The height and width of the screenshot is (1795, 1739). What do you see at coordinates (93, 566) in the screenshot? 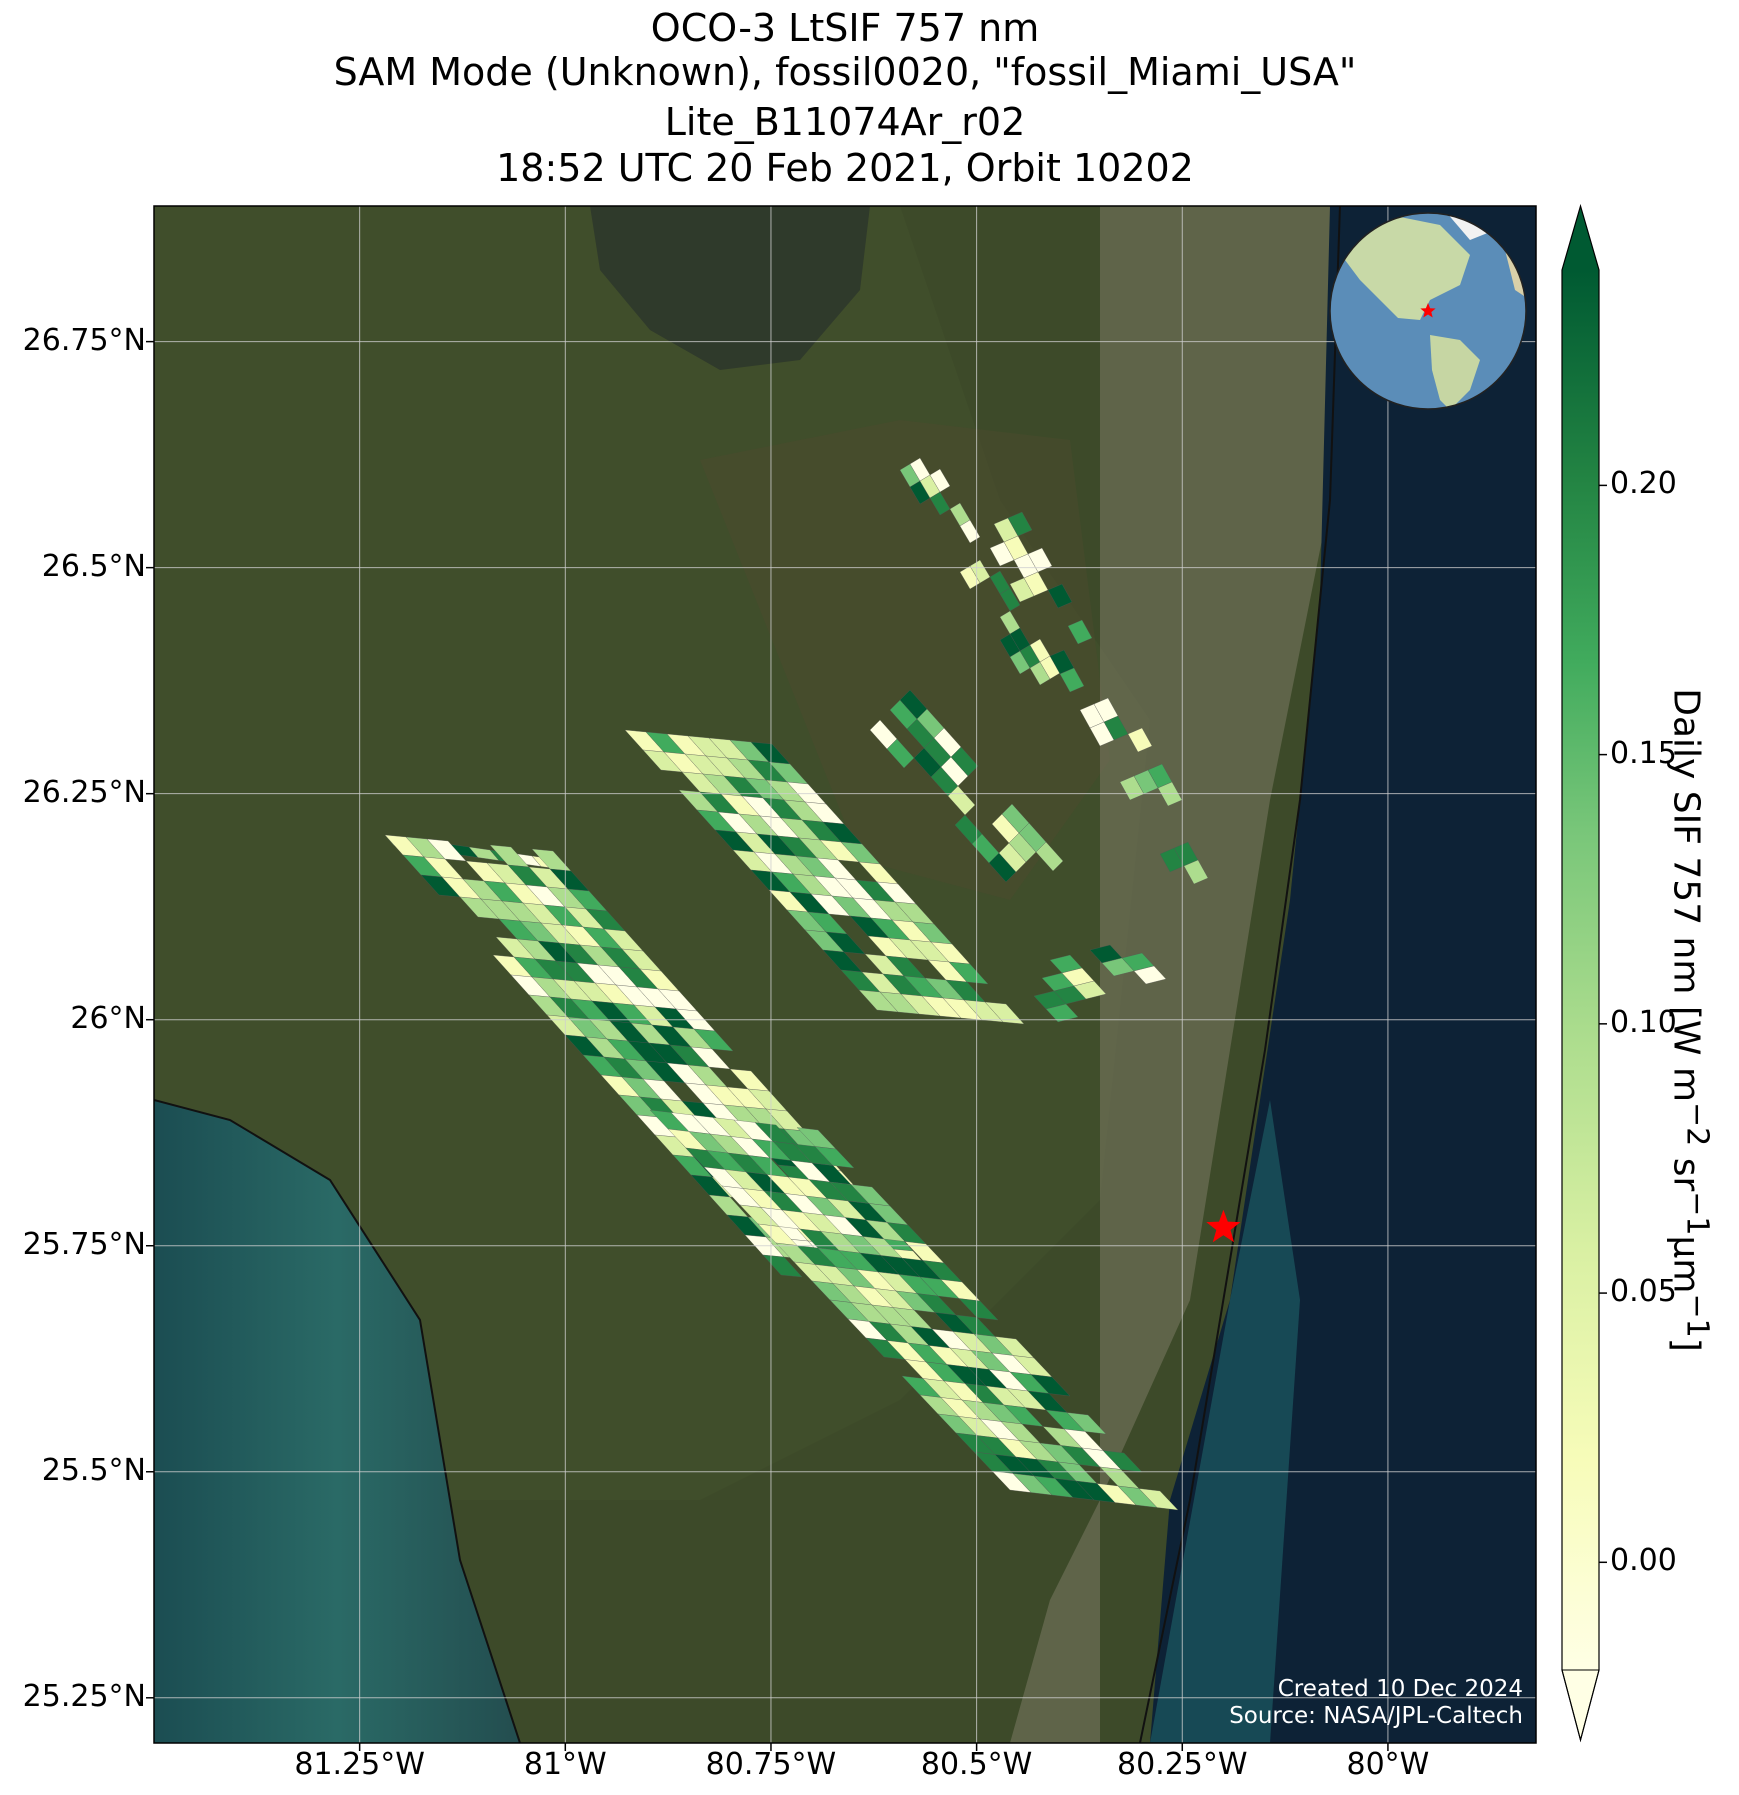
I see `lat-tick-label: 26.5°N` at bounding box center [93, 566].